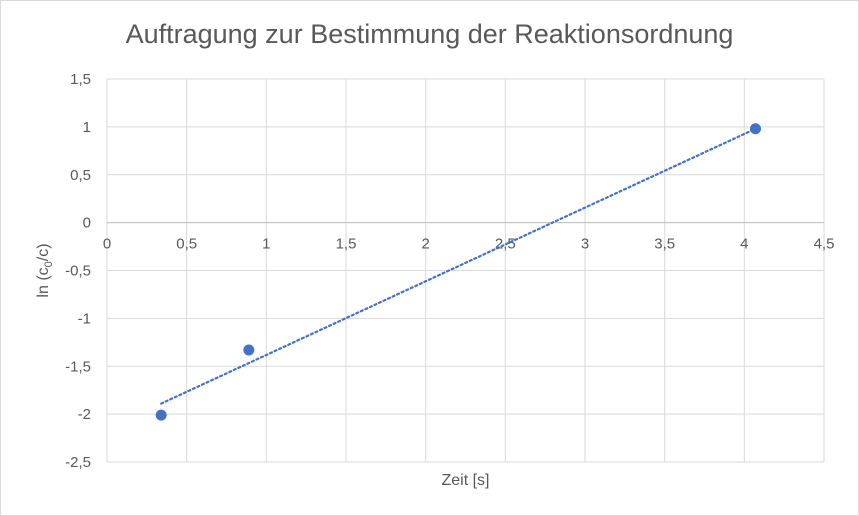 Image resolution: width=859 pixels, height=516 pixels. Describe the element at coordinates (465, 480) in the screenshot. I see `x-axis-label: Zeit [s]` at that location.